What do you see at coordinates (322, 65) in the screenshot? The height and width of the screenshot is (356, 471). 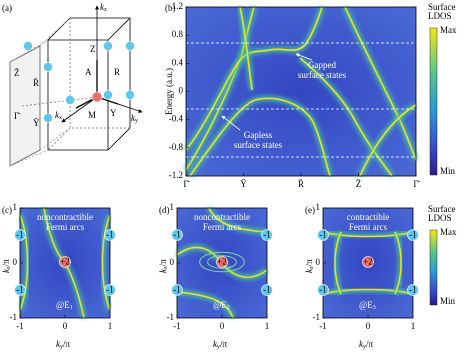 I see `annotation: Gapped` at bounding box center [322, 65].